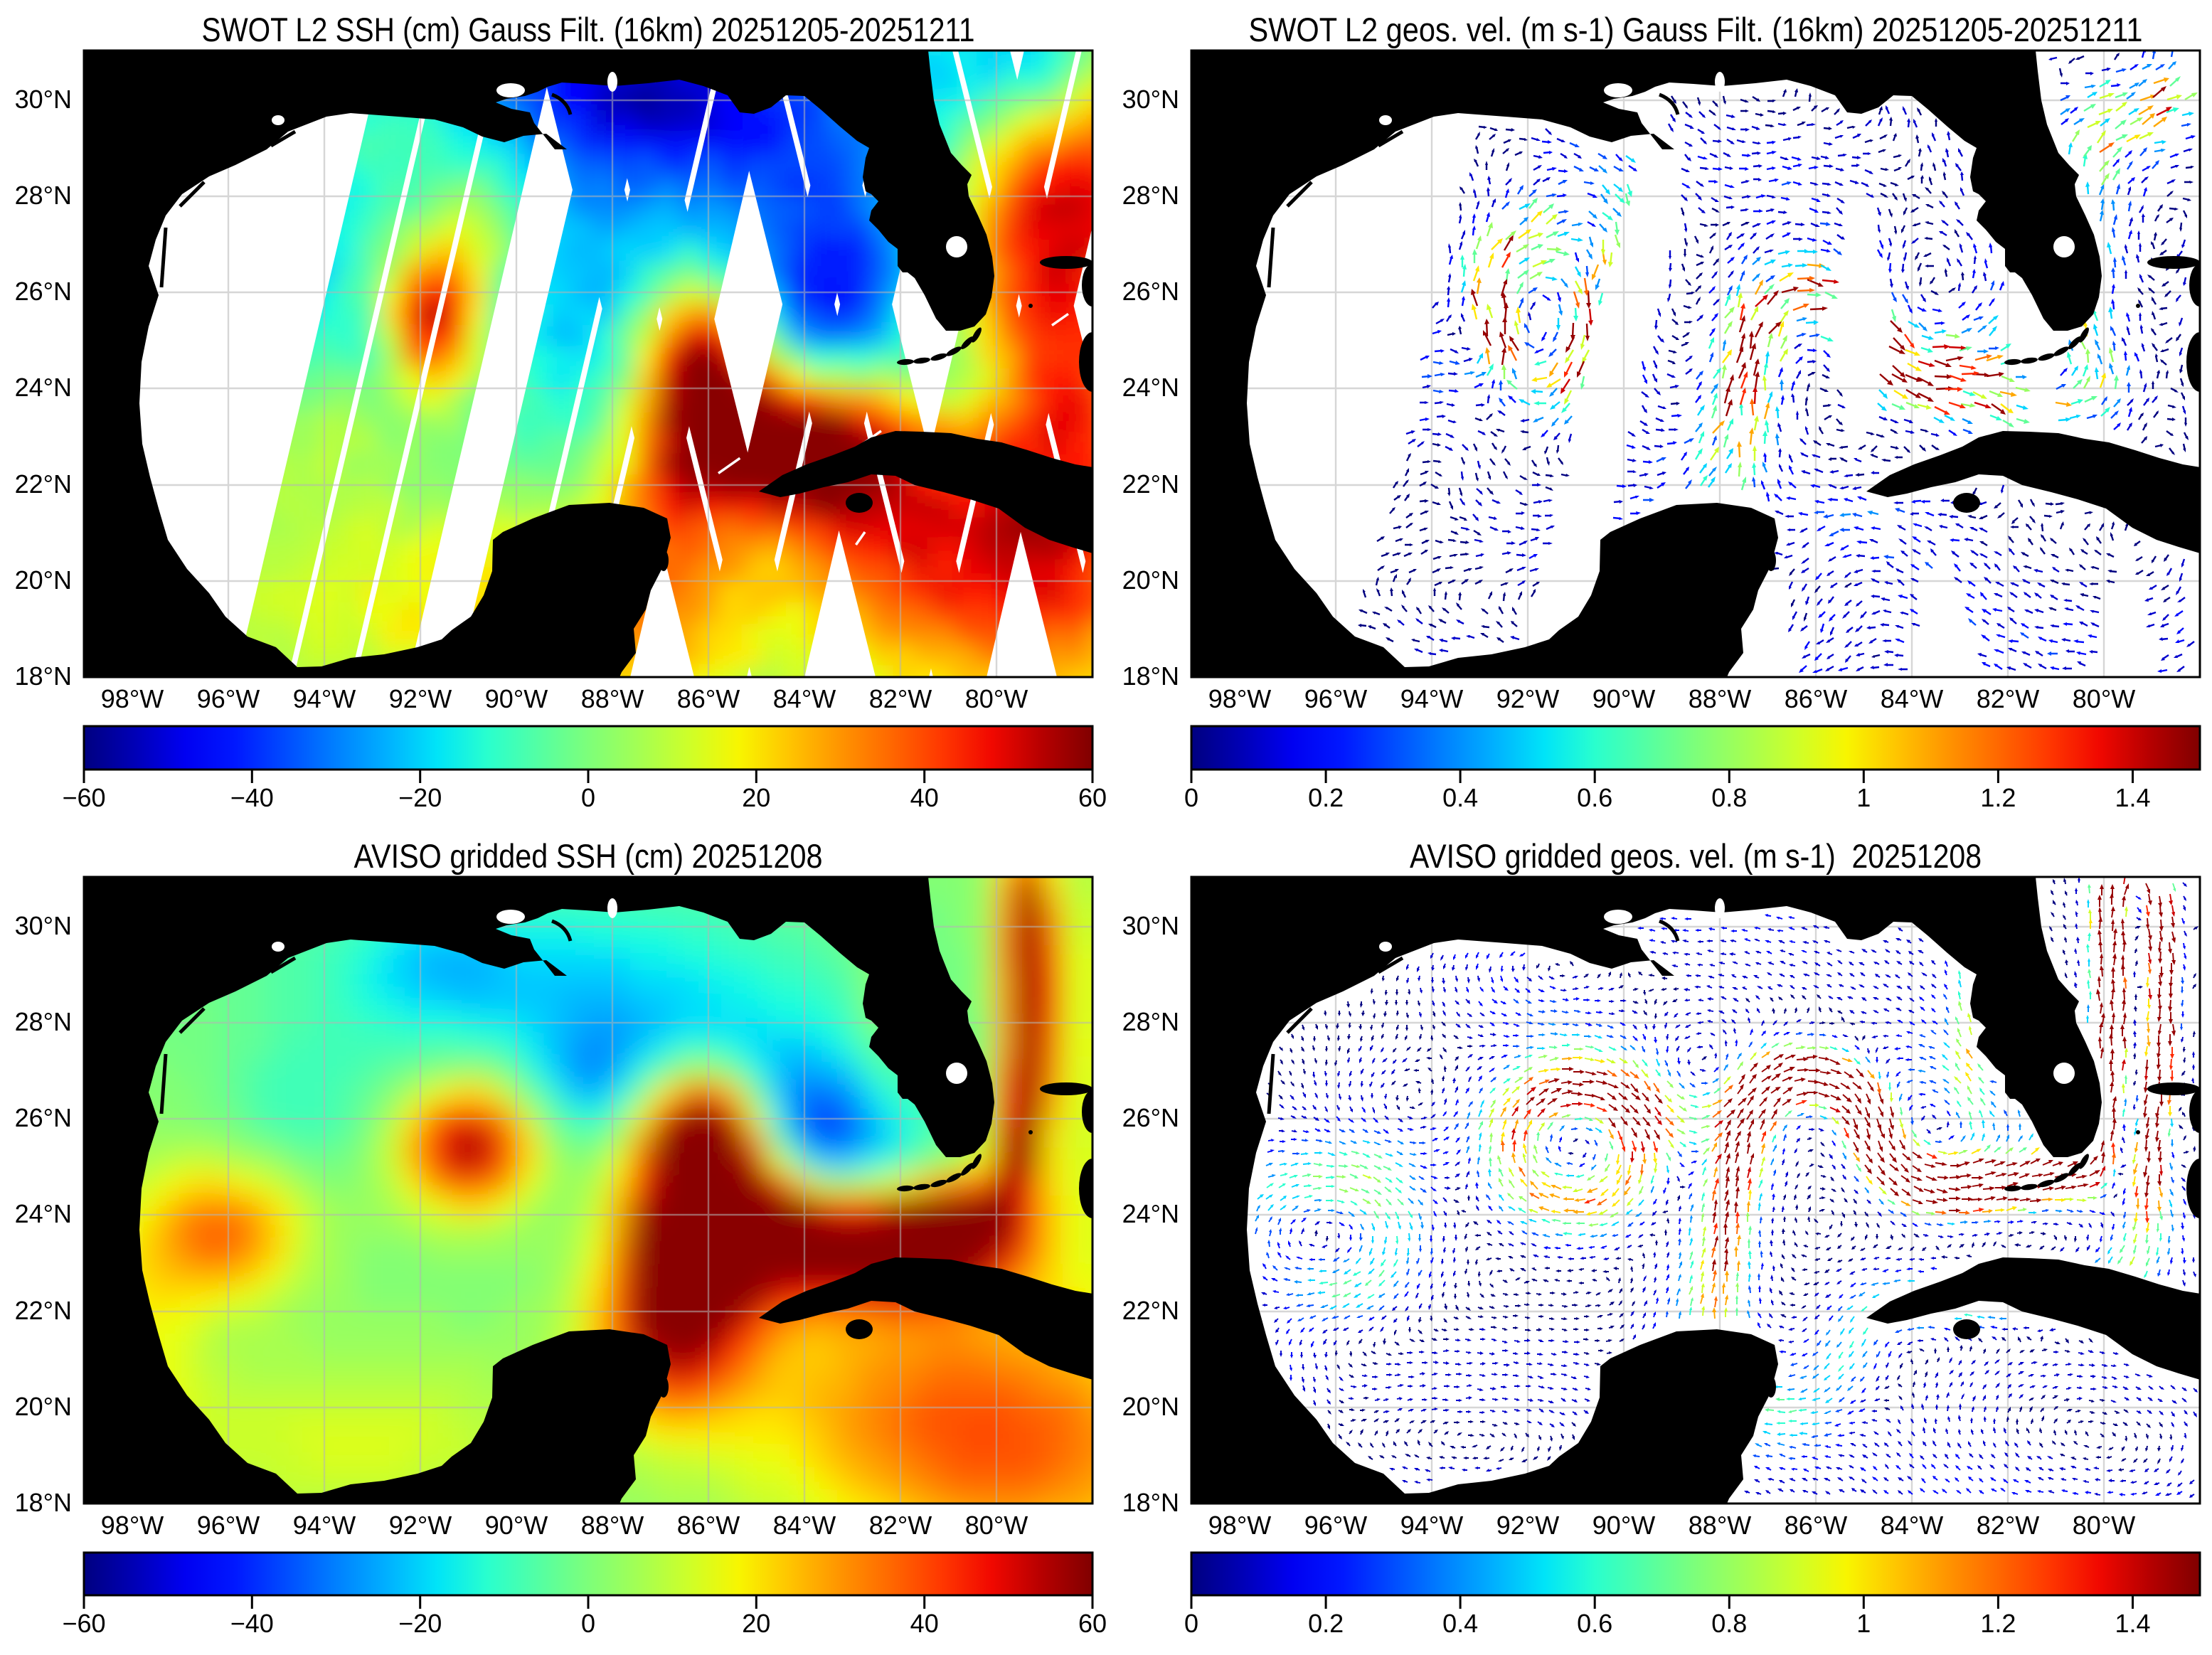 The height and width of the screenshot is (1655, 2212). What do you see at coordinates (252, 1623) in the screenshot?
I see `svg-text: −40` at bounding box center [252, 1623].